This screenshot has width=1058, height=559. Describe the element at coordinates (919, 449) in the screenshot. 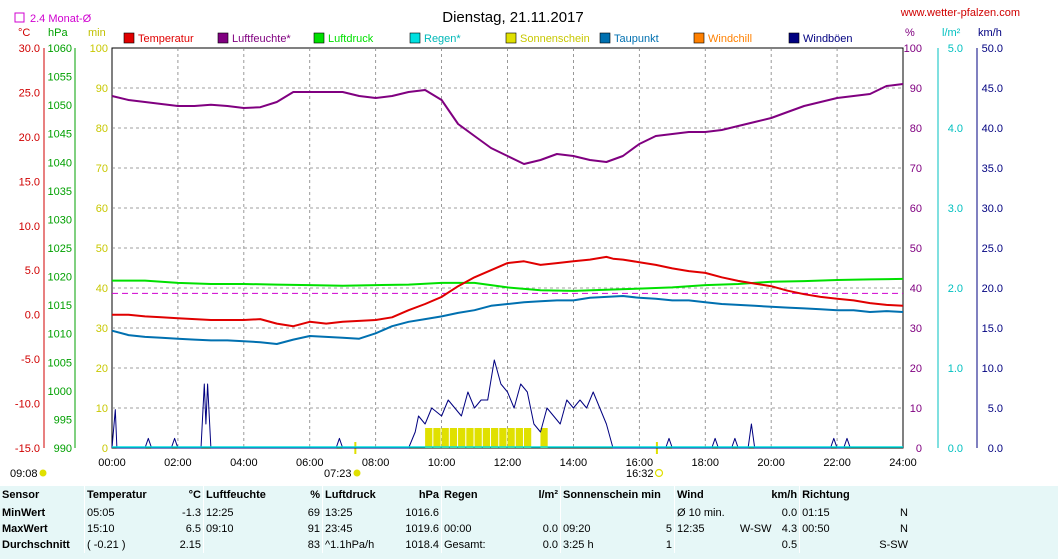

I see `humidity-tick: 0` at that location.